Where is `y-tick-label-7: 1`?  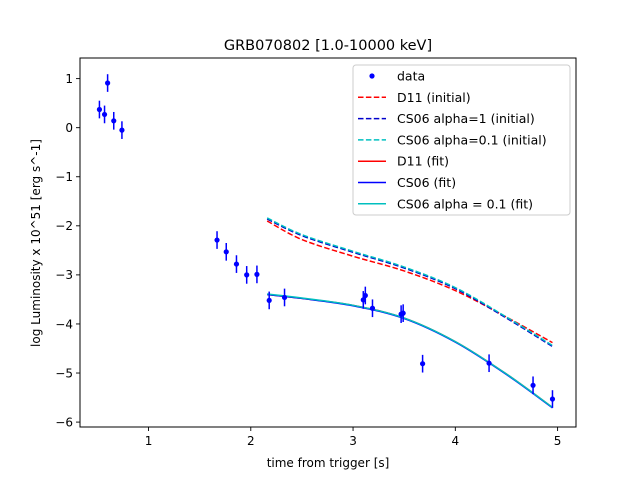
y-tick-label-7: 1 is located at coordinates (69, 79).